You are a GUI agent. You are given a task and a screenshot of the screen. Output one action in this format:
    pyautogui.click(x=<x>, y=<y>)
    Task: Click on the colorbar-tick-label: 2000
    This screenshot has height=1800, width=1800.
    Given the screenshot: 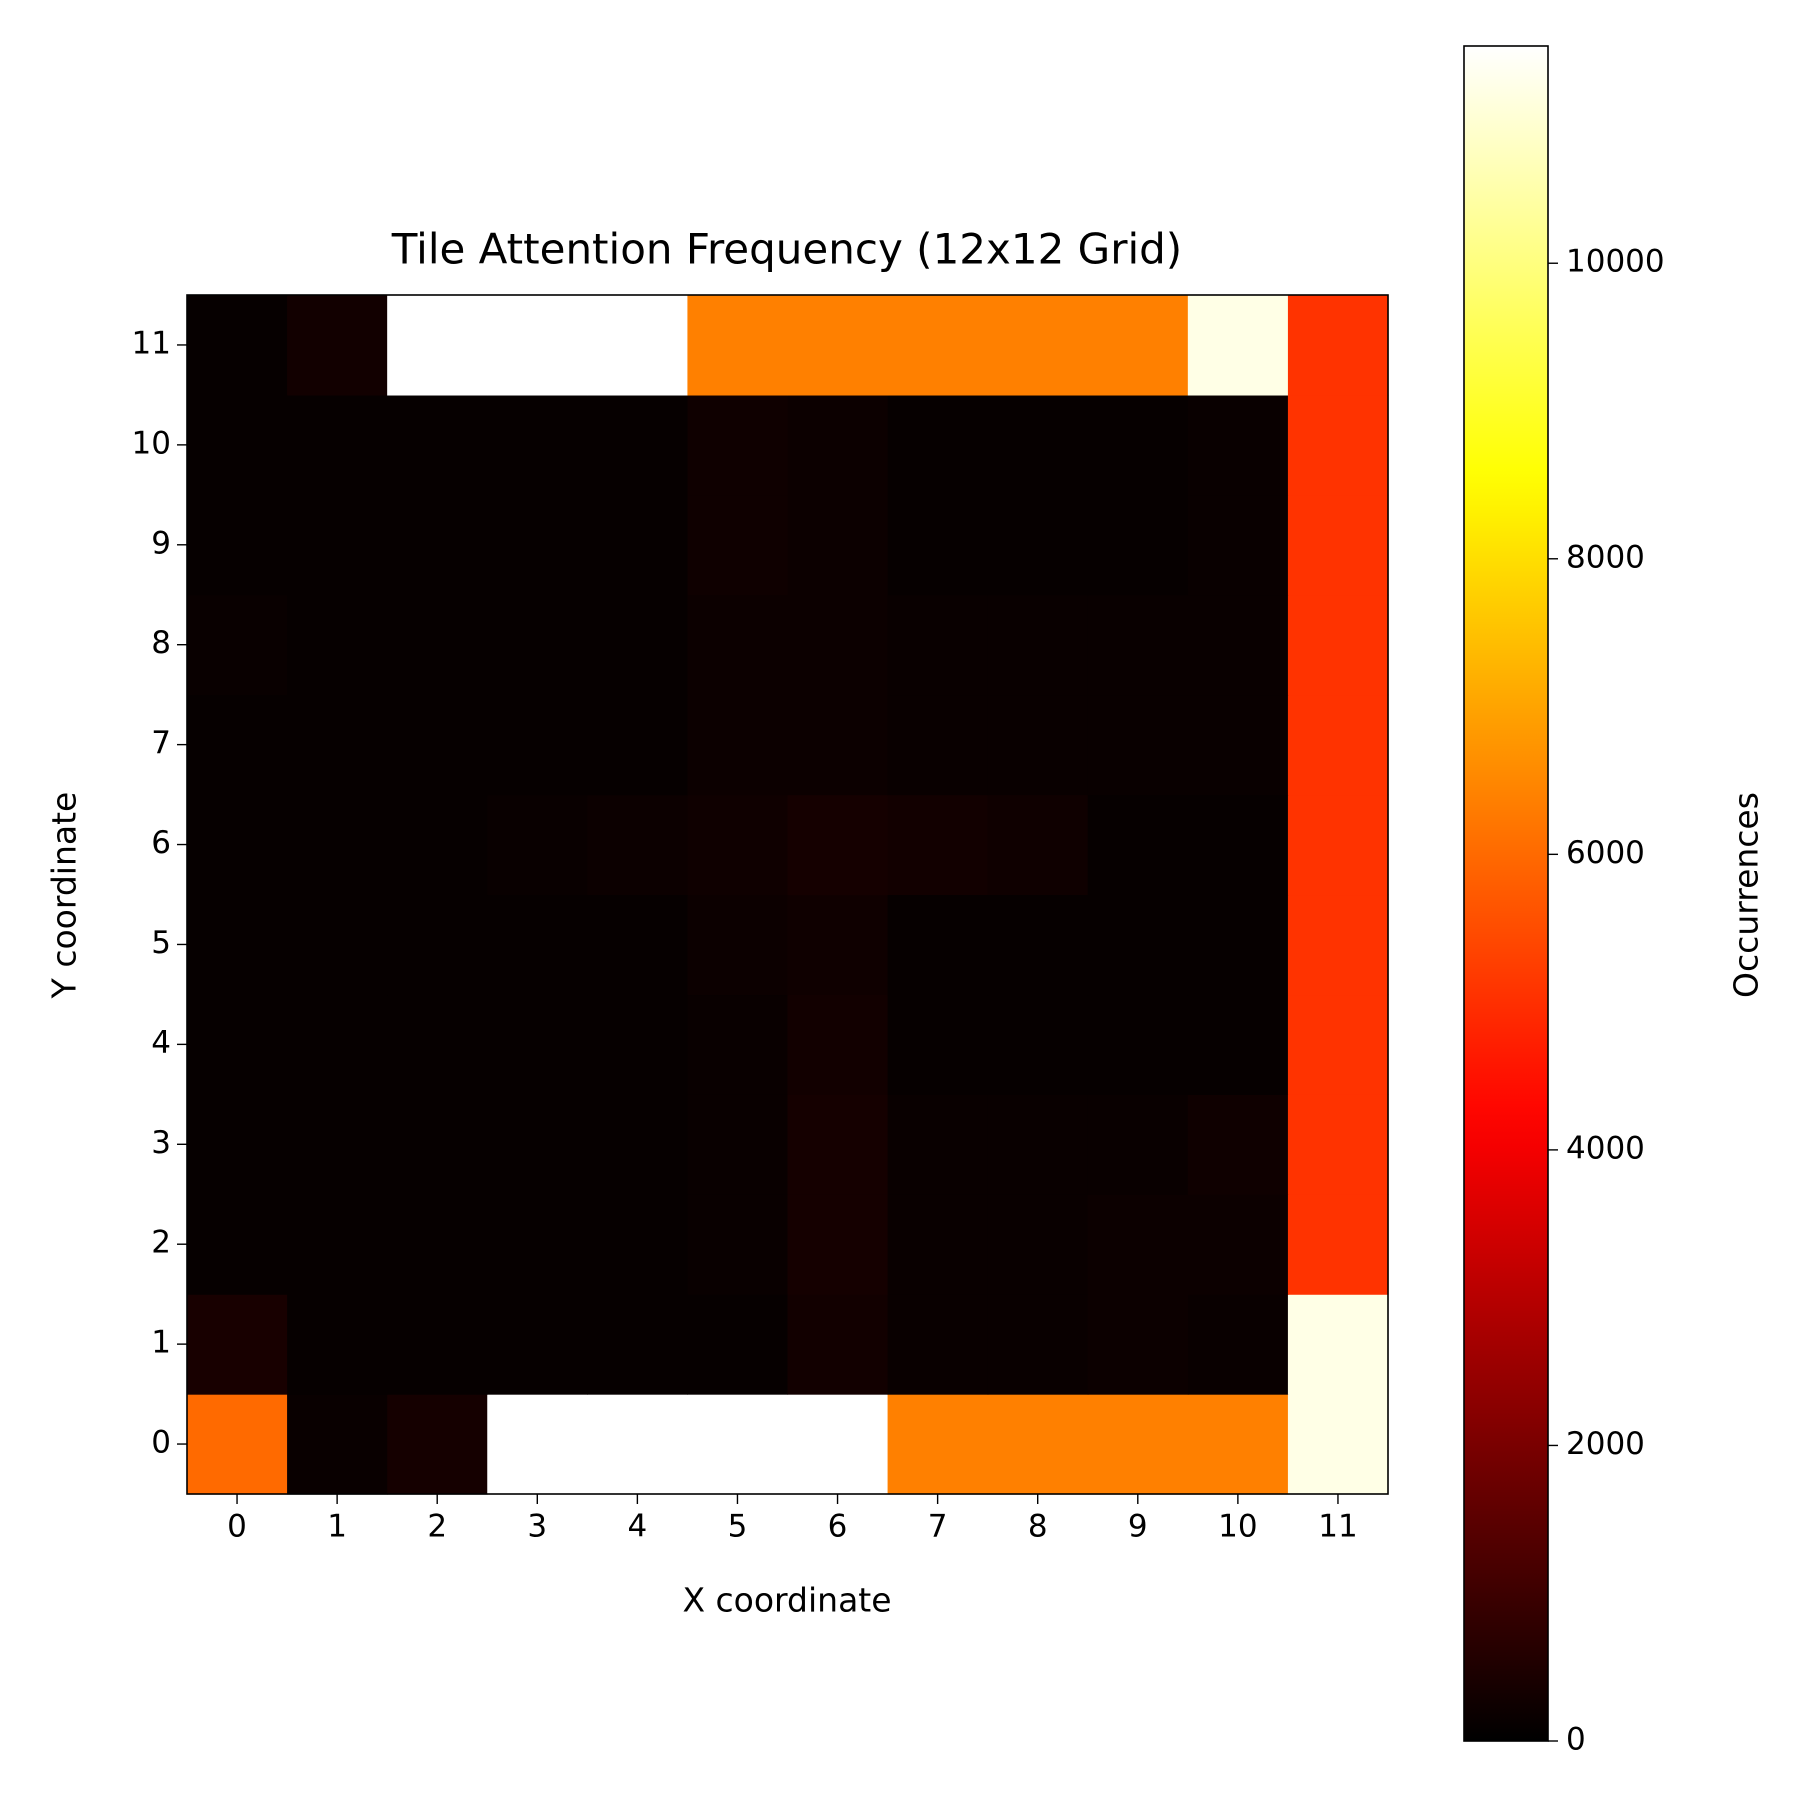 What is the action you would take?
    pyautogui.click(x=1605, y=1444)
    